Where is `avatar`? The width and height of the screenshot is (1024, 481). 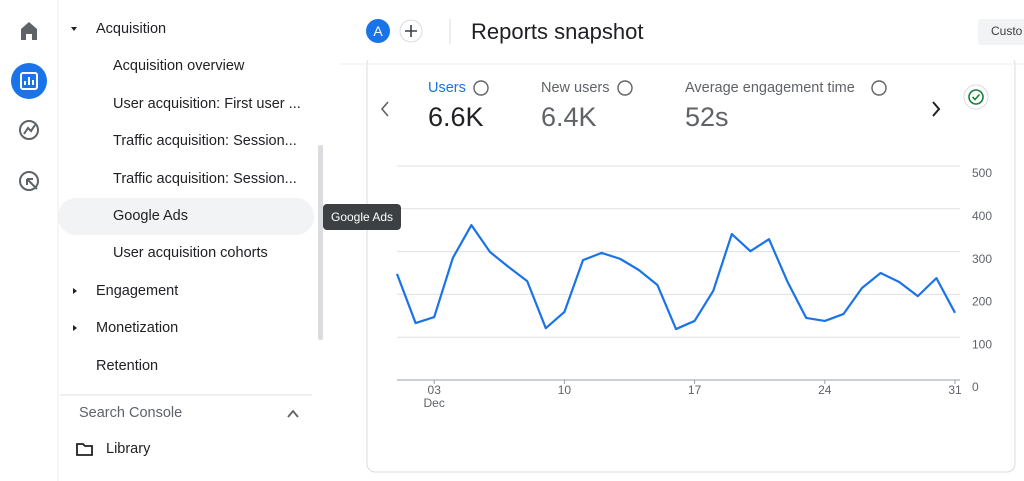 avatar is located at coordinates (378, 31).